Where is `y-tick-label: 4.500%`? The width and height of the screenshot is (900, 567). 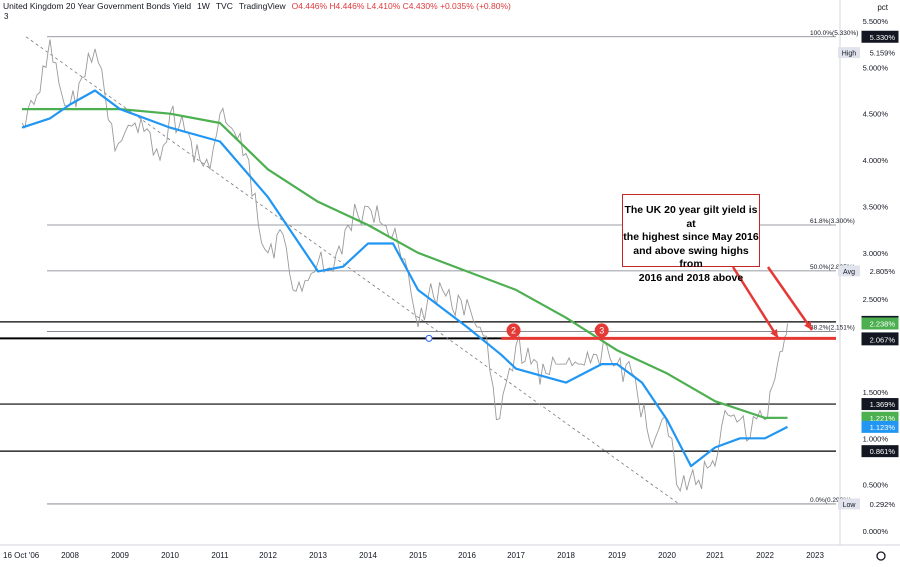 y-tick-label: 4.500% is located at coordinates (876, 114).